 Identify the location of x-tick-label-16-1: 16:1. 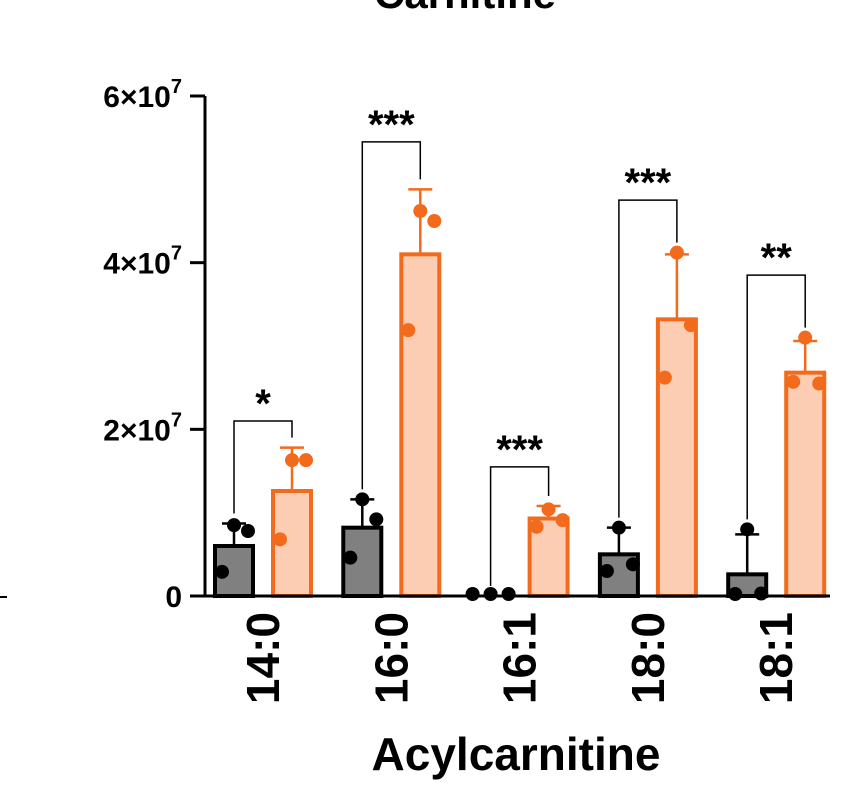
(520, 658).